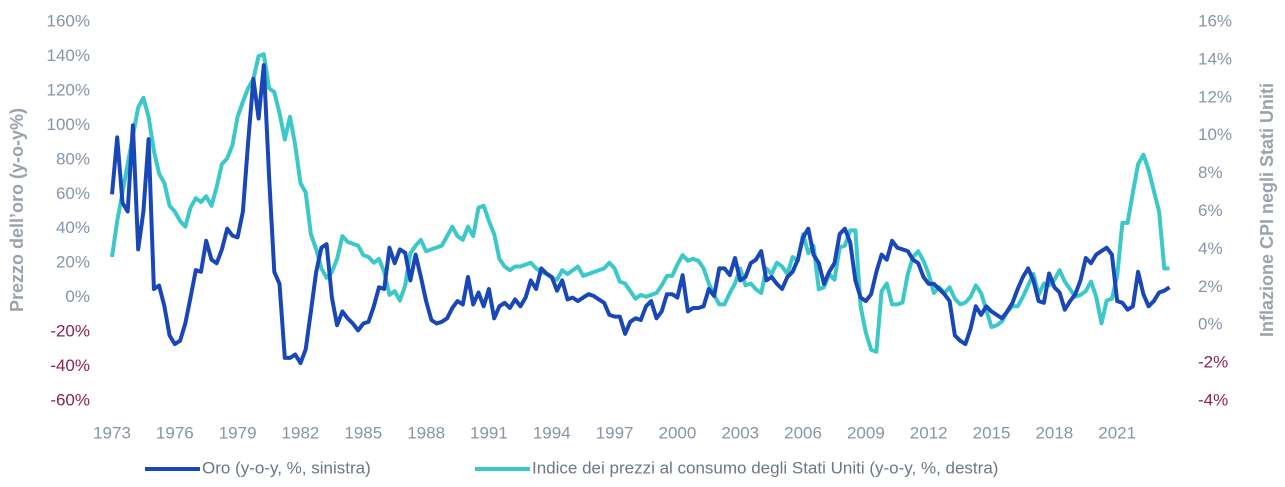 Image resolution: width=1285 pixels, height=487 pixels. I want to click on x-tick-label: 2012, so click(929, 432).